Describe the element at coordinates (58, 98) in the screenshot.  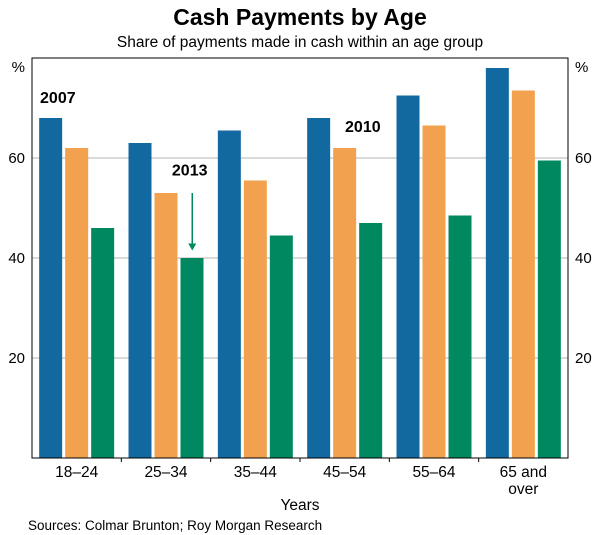
I see `series-label-2007: 2007` at that location.